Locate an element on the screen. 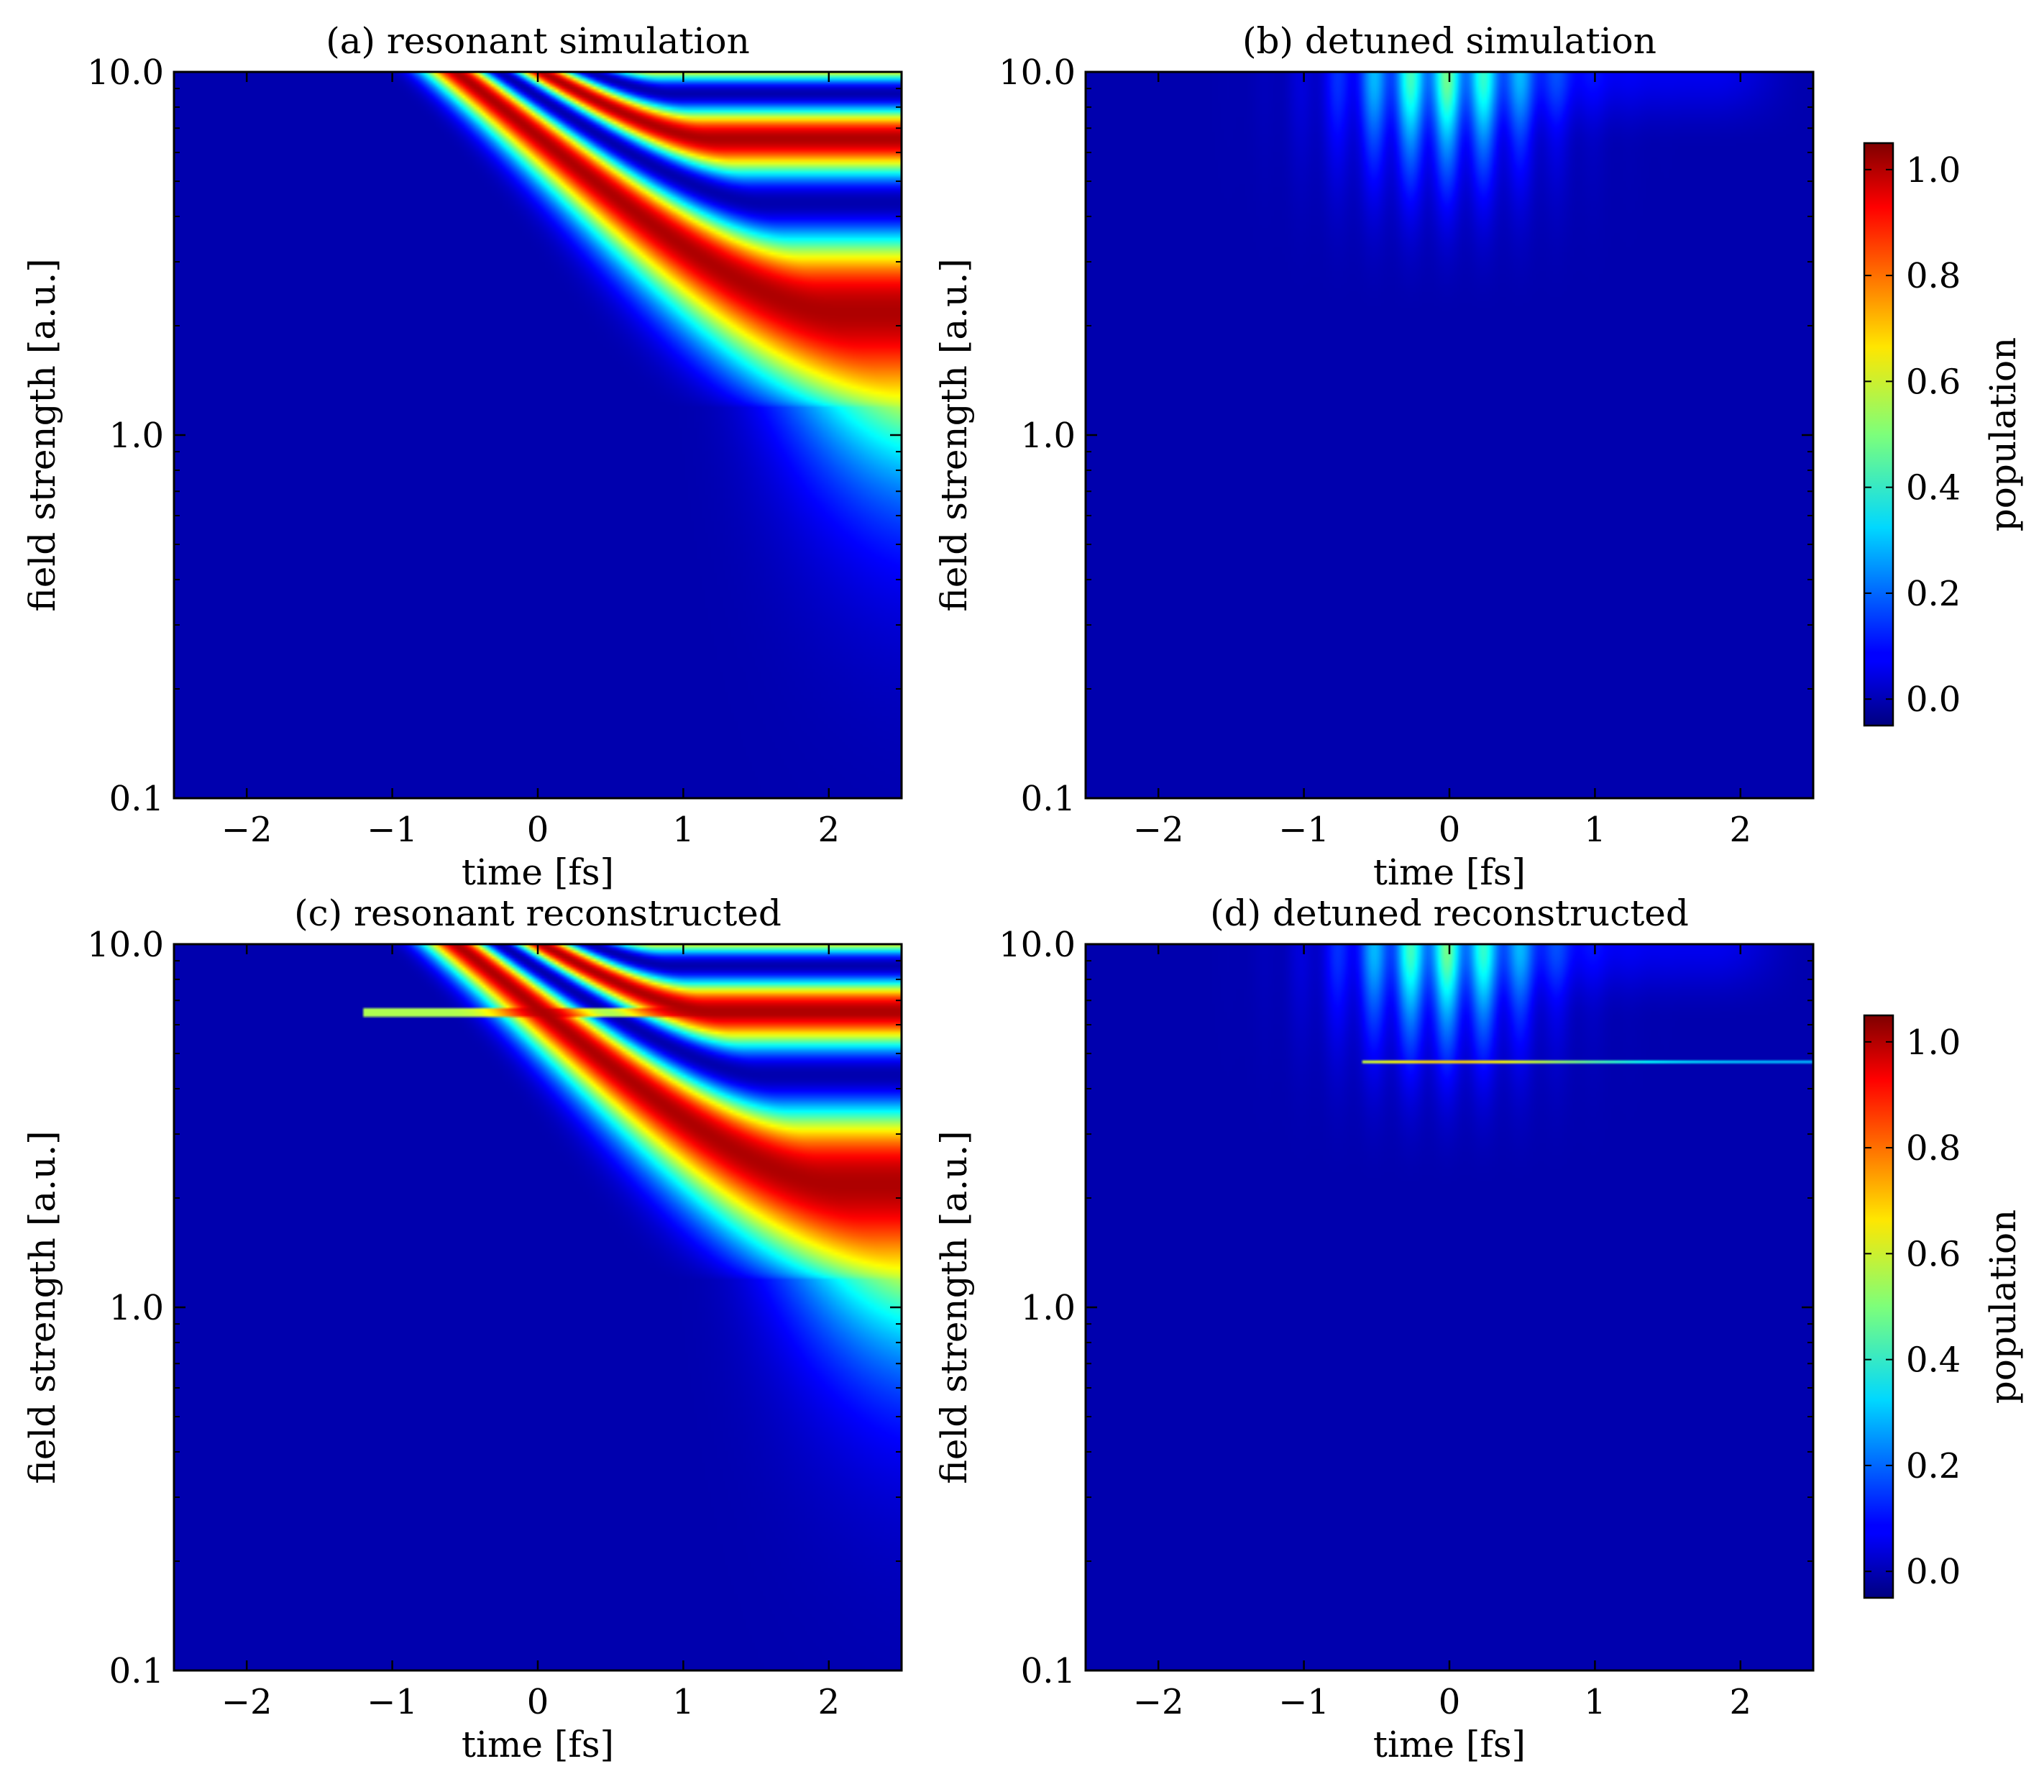  panel-title-c: (c) resonant reconstructed is located at coordinates (538, 913).